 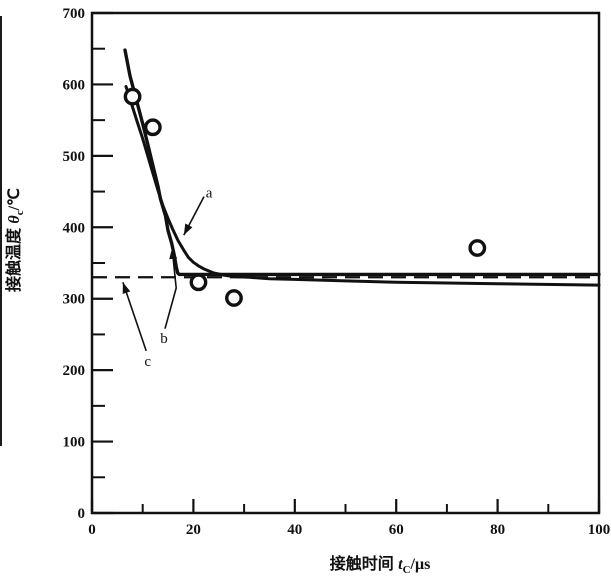 I want to click on axis-label-part: c, so click(x=20, y=212).